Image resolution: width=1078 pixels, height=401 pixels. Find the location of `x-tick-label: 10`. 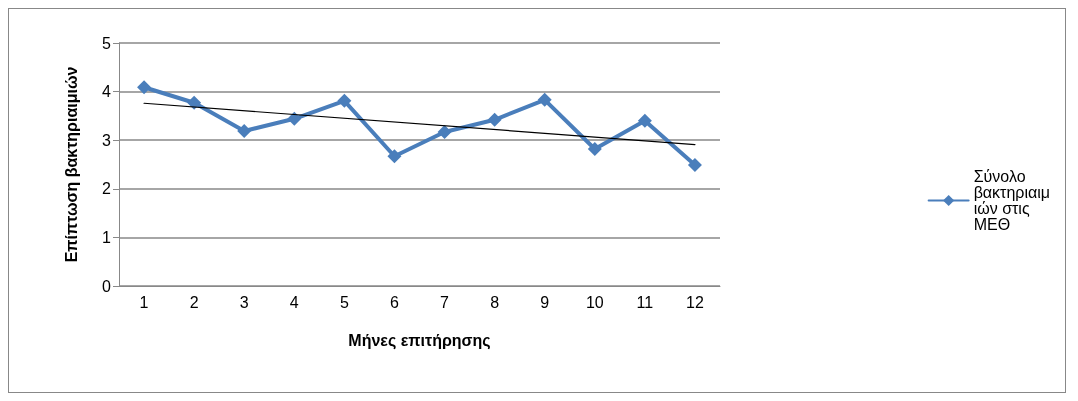

x-tick-label: 10 is located at coordinates (594, 302).